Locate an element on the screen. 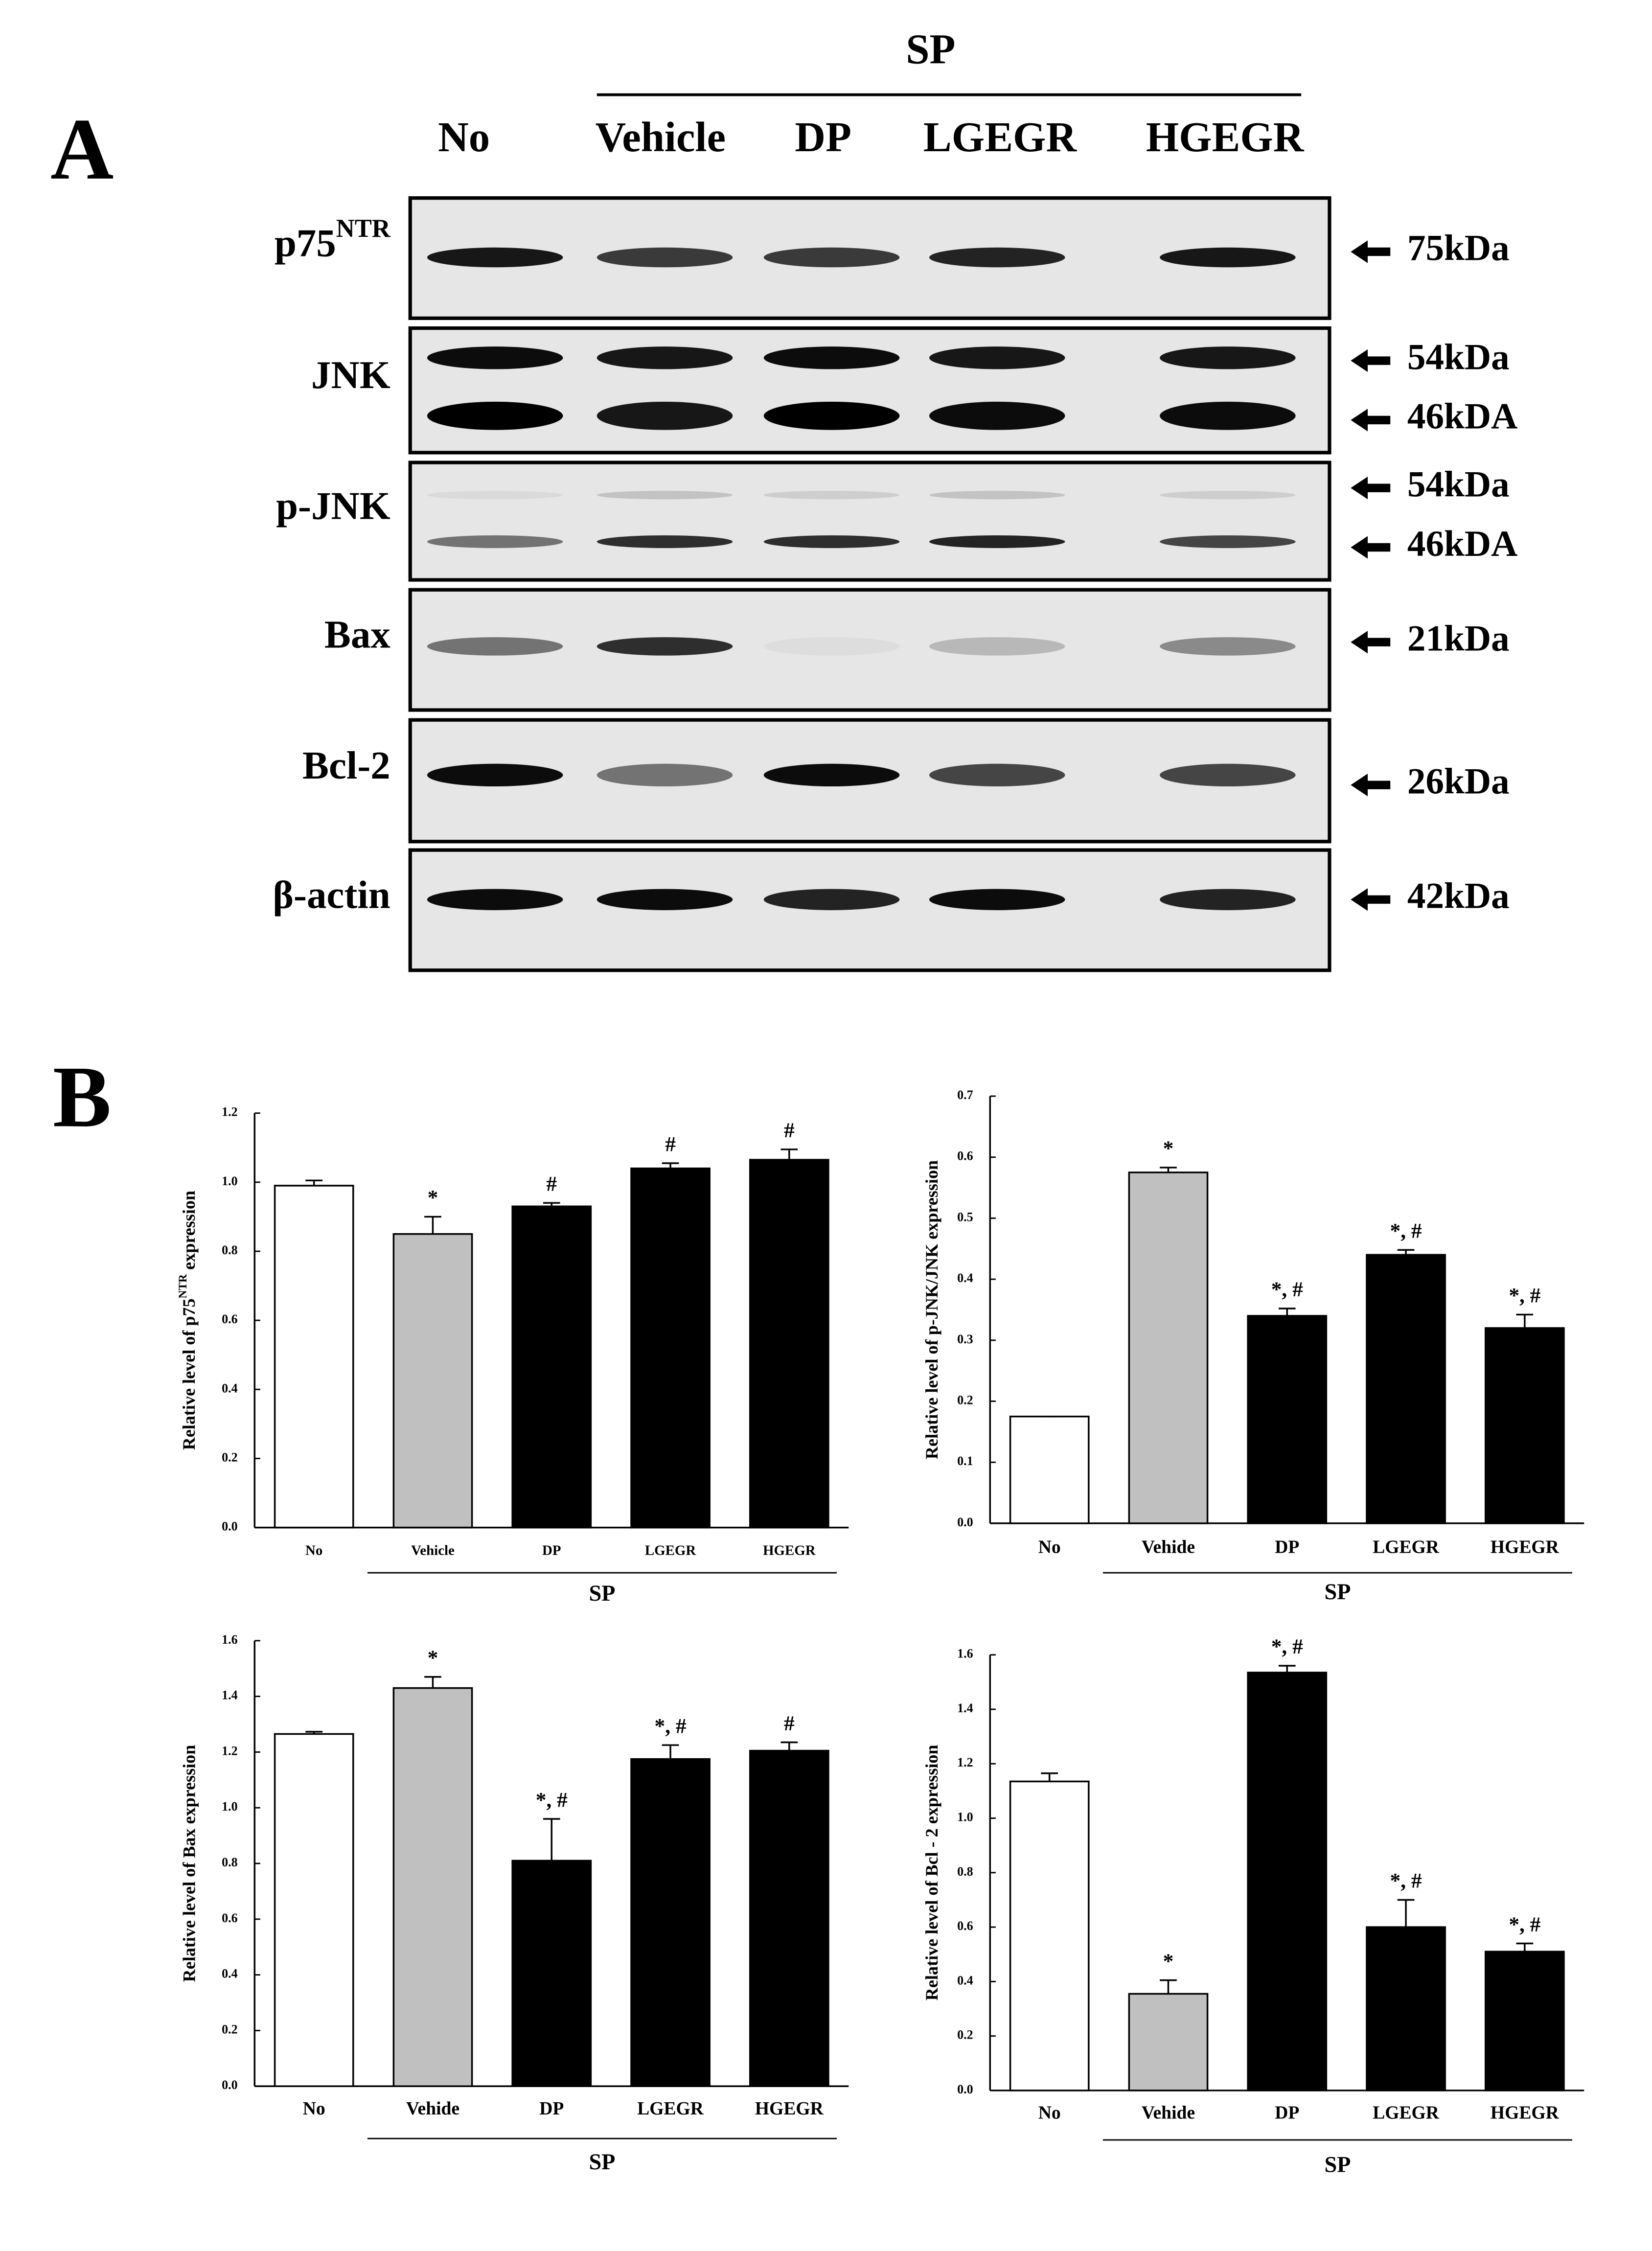 This screenshot has width=1652, height=2251. y-axis-label: Relative level of Bcl - 2 expression is located at coordinates (931, 1872).